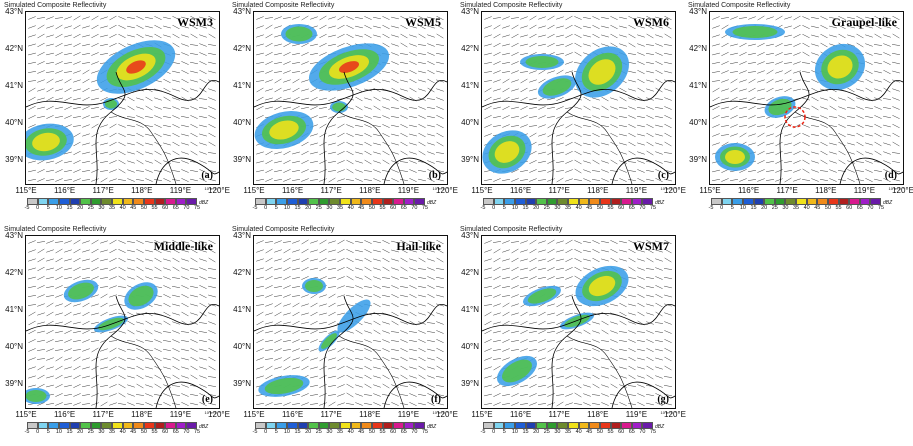 The height and width of the screenshot is (446, 913). Describe the element at coordinates (340, 202) in the screenshot. I see `colorbar` at that location.